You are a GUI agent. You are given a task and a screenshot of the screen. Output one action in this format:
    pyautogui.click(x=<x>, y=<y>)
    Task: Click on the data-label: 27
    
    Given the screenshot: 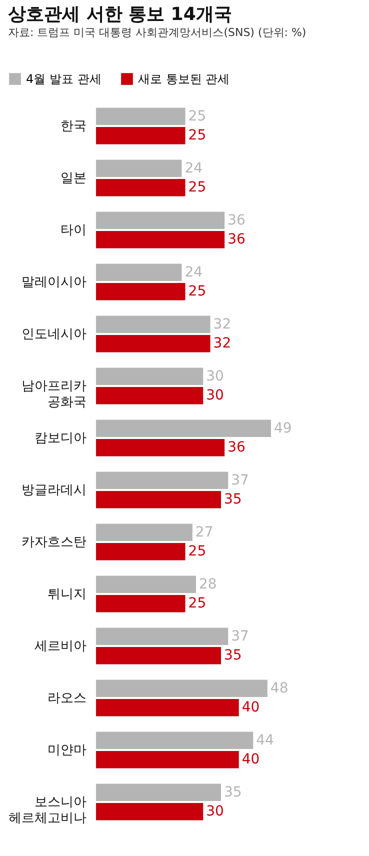 What is the action you would take?
    pyautogui.click(x=204, y=532)
    